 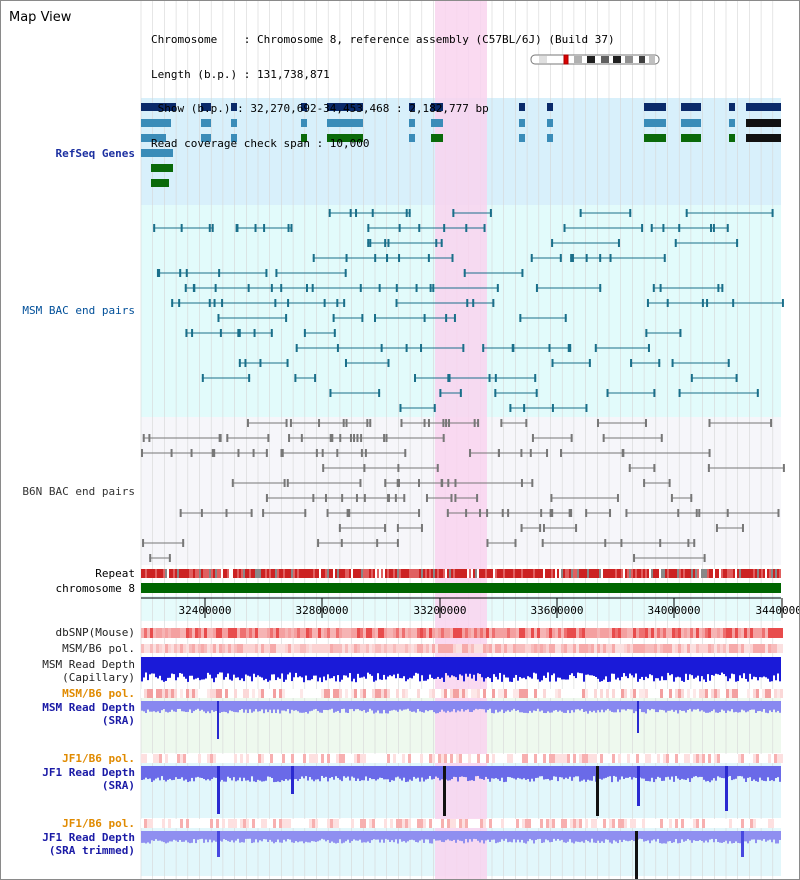 I want to click on msm-b6-pol-track-label: MSM/B6 pol., so click(x=98, y=648).